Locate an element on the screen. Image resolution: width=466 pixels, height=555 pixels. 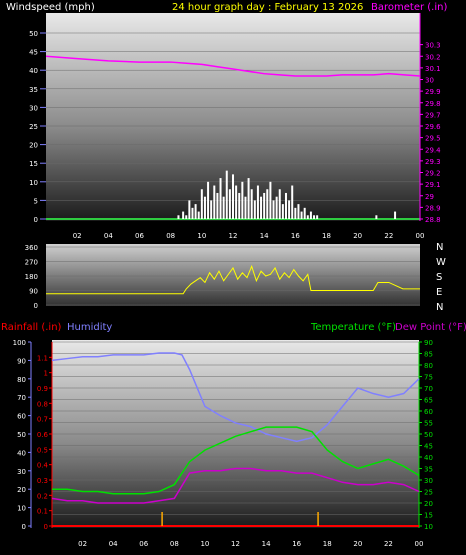
barometer-tick-label: 28.8 is located at coordinates (433, 220).